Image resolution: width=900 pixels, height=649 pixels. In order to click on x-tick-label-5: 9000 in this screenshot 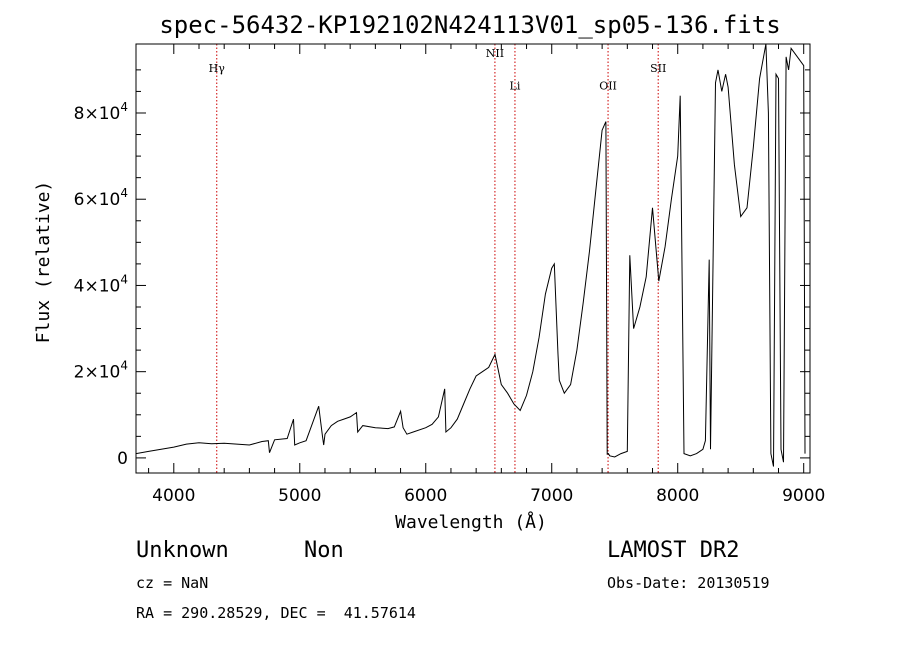, I will do `click(803, 496)`.